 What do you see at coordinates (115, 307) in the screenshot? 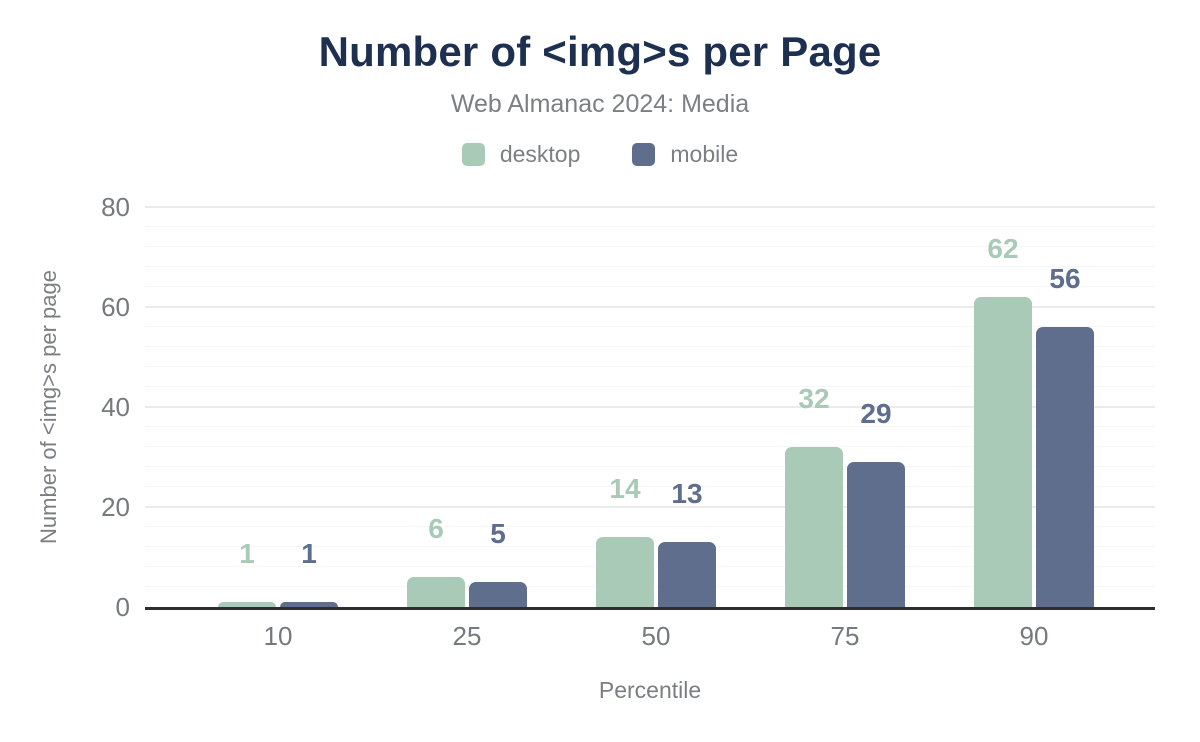
I see `y-tick-label-60: 60` at bounding box center [115, 307].